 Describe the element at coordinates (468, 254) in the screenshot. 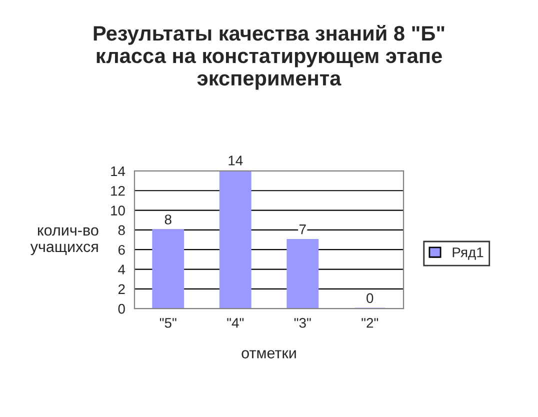

I see `legend-label: Ряд1` at that location.